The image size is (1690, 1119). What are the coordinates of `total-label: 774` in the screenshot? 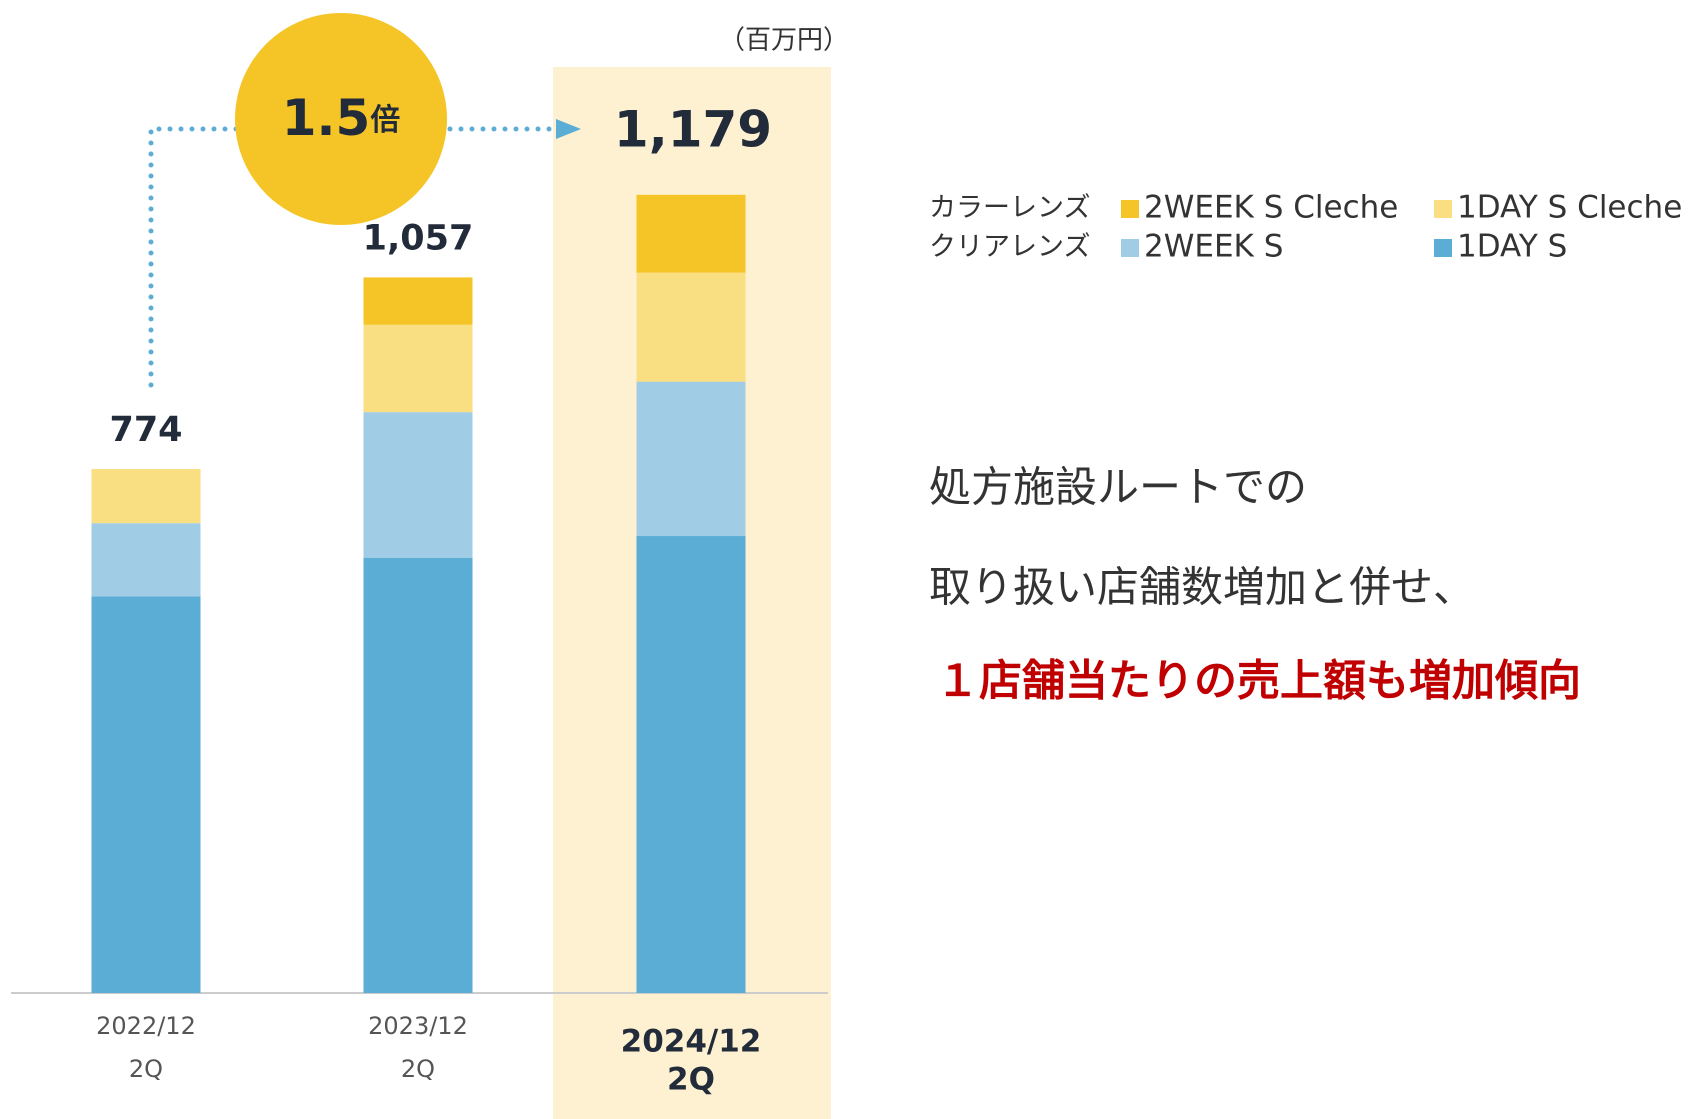 It's located at (145, 430).